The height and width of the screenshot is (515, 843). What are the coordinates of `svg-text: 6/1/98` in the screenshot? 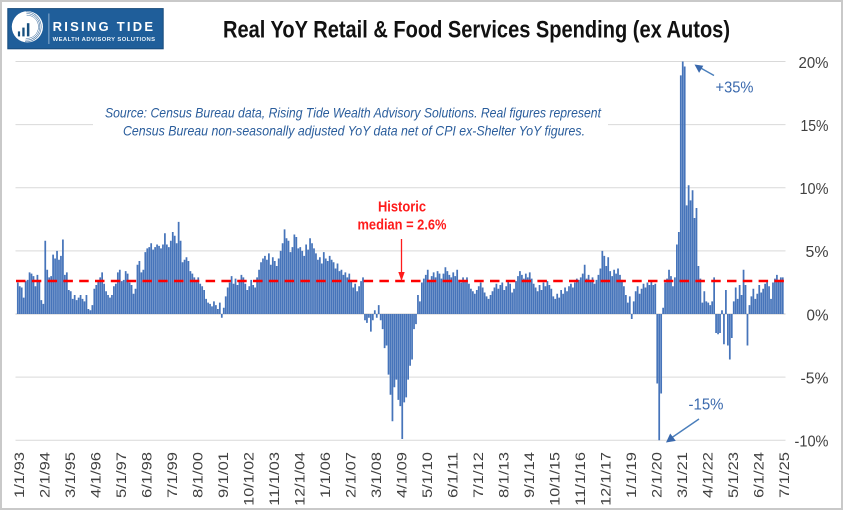 It's located at (147, 475).